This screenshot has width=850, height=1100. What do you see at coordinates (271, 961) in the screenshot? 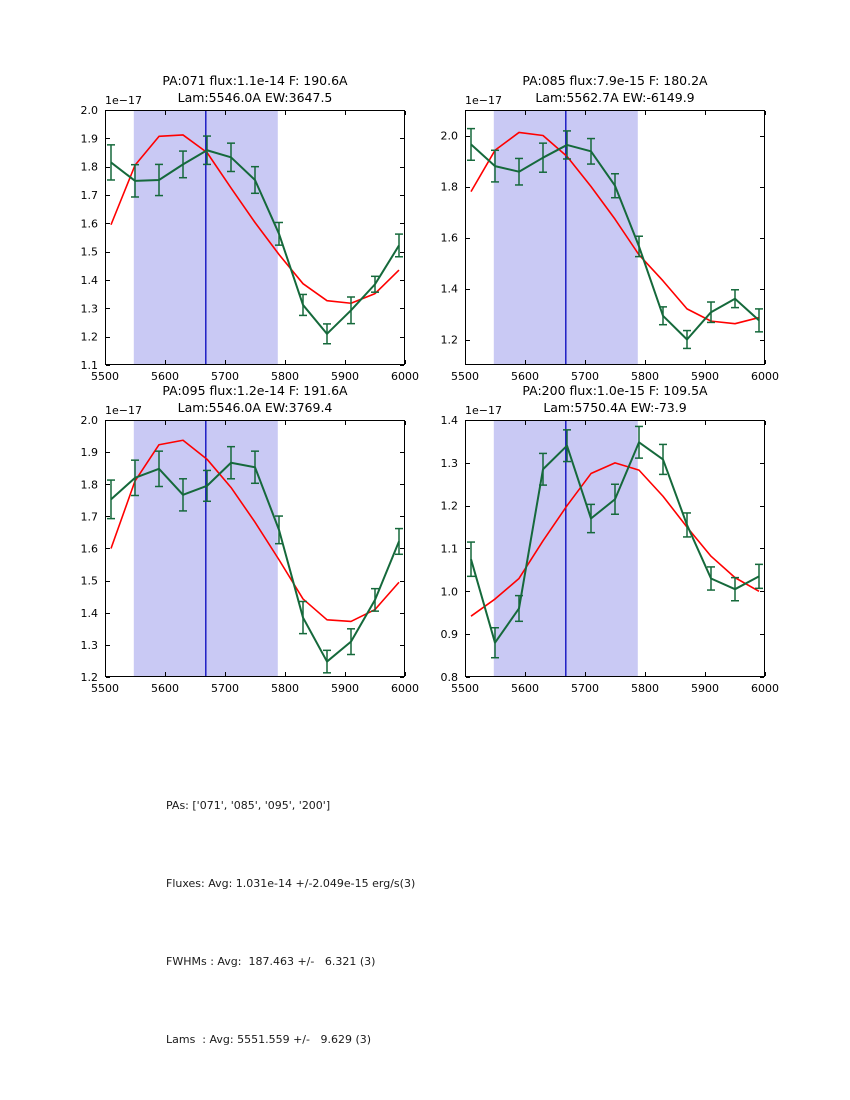
I see `summary-line-fwhms: FWHMs : Avg: 187.463 +/- 6.321 (3)` at bounding box center [271, 961].